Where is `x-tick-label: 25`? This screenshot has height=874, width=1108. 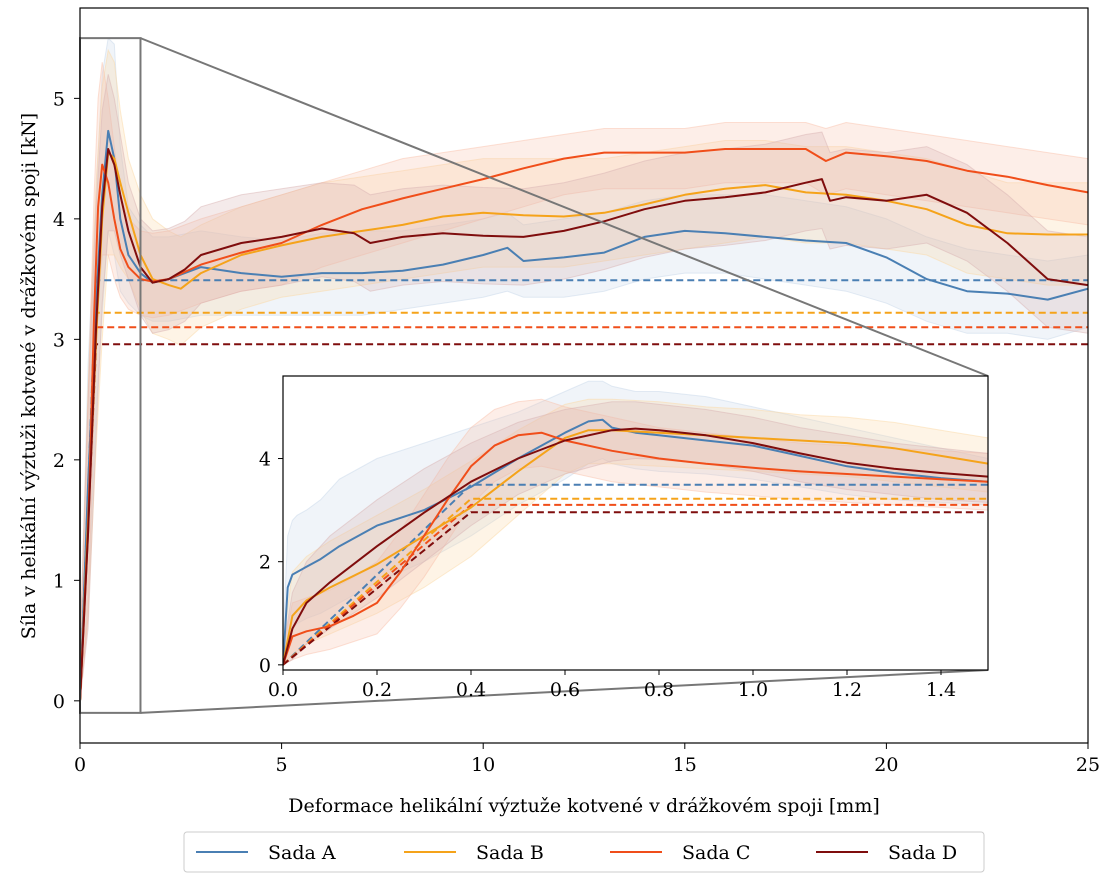
x-tick-label: 25 is located at coordinates (1088, 765).